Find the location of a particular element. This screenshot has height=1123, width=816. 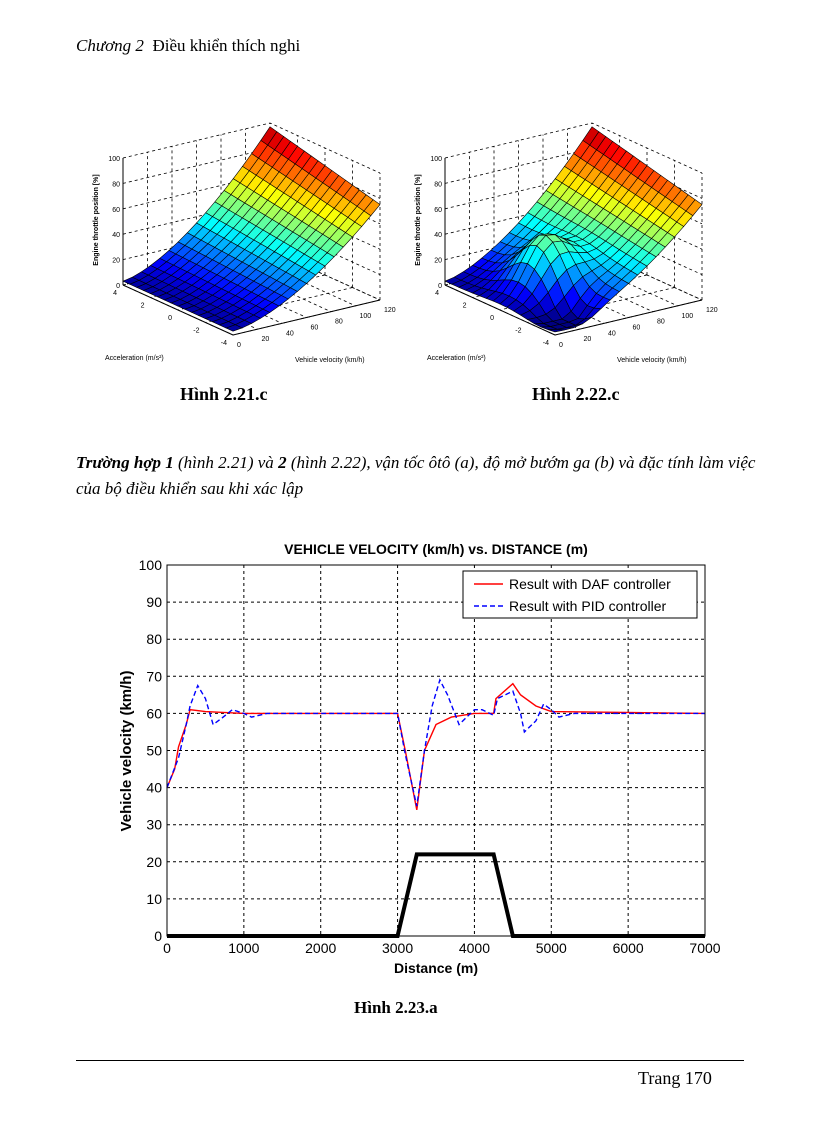

y-tick-label: 50 is located at coordinates (154, 751).